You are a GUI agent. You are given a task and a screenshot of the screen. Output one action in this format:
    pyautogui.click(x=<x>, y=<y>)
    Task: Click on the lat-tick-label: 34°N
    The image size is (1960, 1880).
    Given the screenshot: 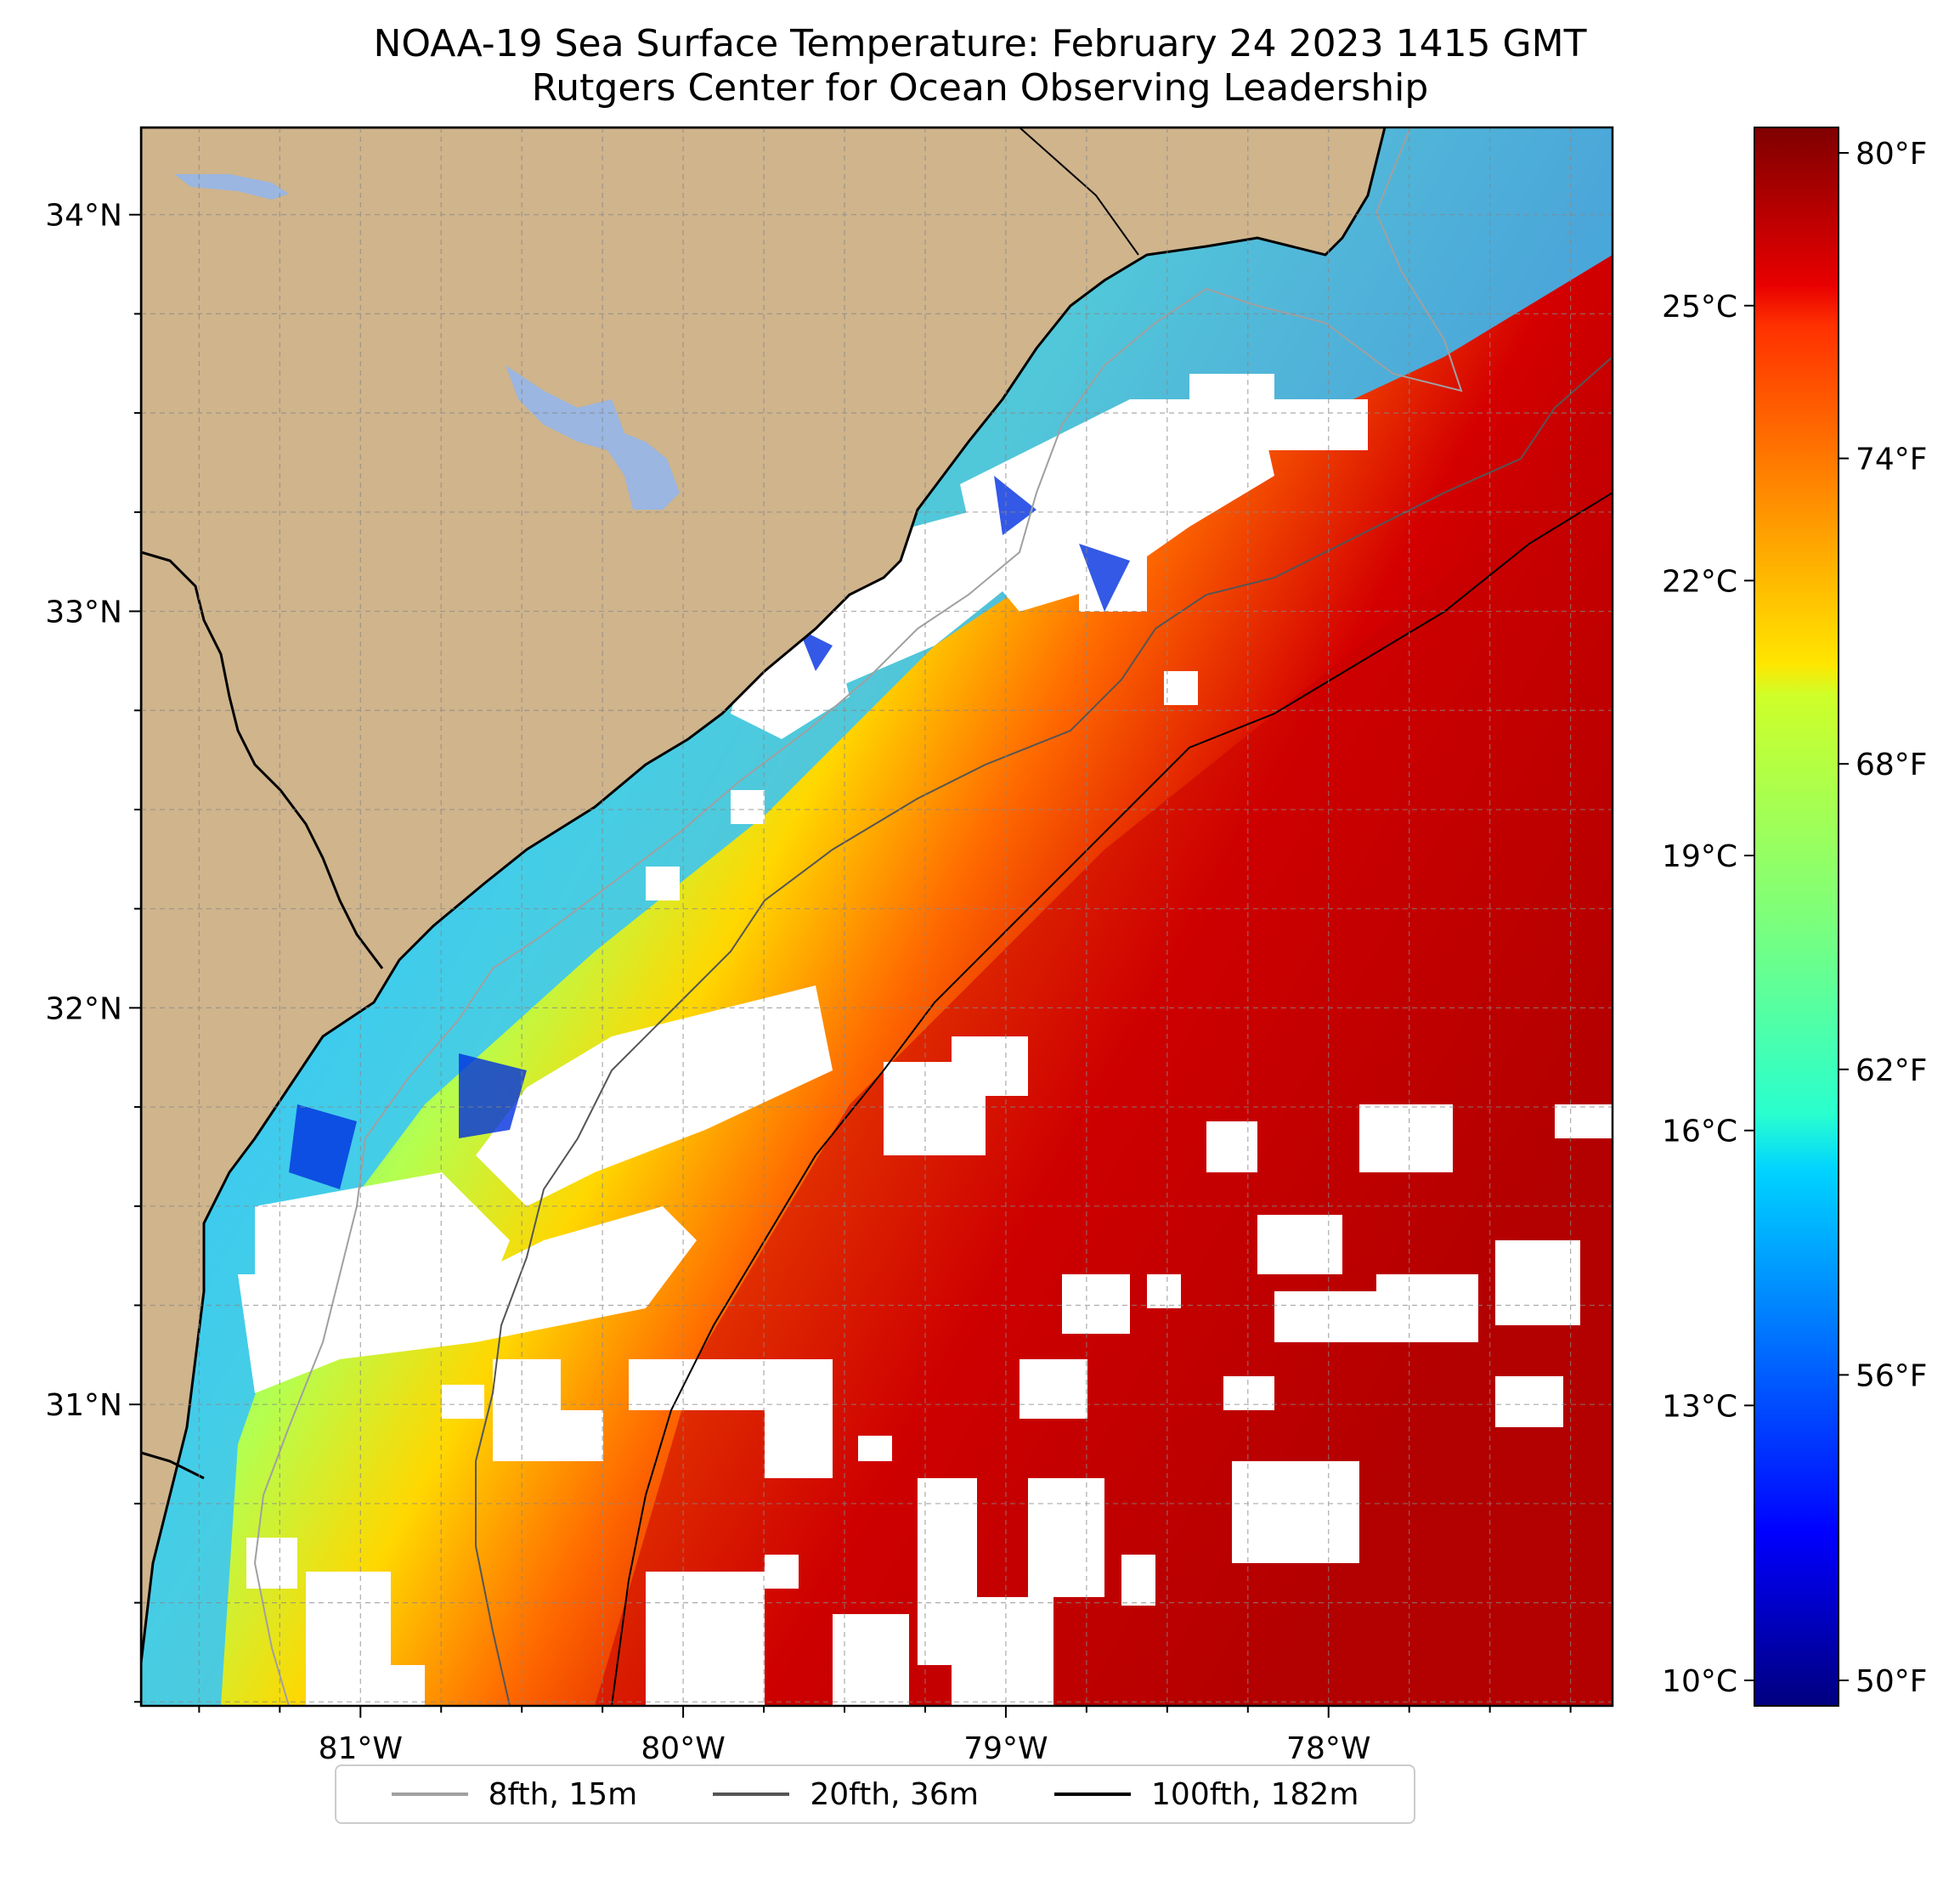 What is the action you would take?
    pyautogui.click(x=84, y=217)
    